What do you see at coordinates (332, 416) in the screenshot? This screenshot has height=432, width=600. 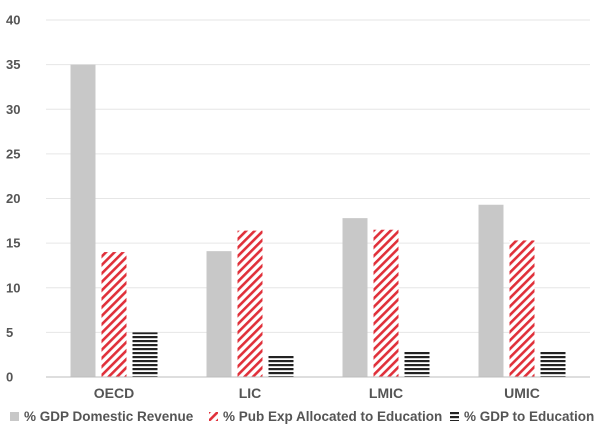 I see `legend-label: % Pub Exp Allocated to Education` at bounding box center [332, 416].